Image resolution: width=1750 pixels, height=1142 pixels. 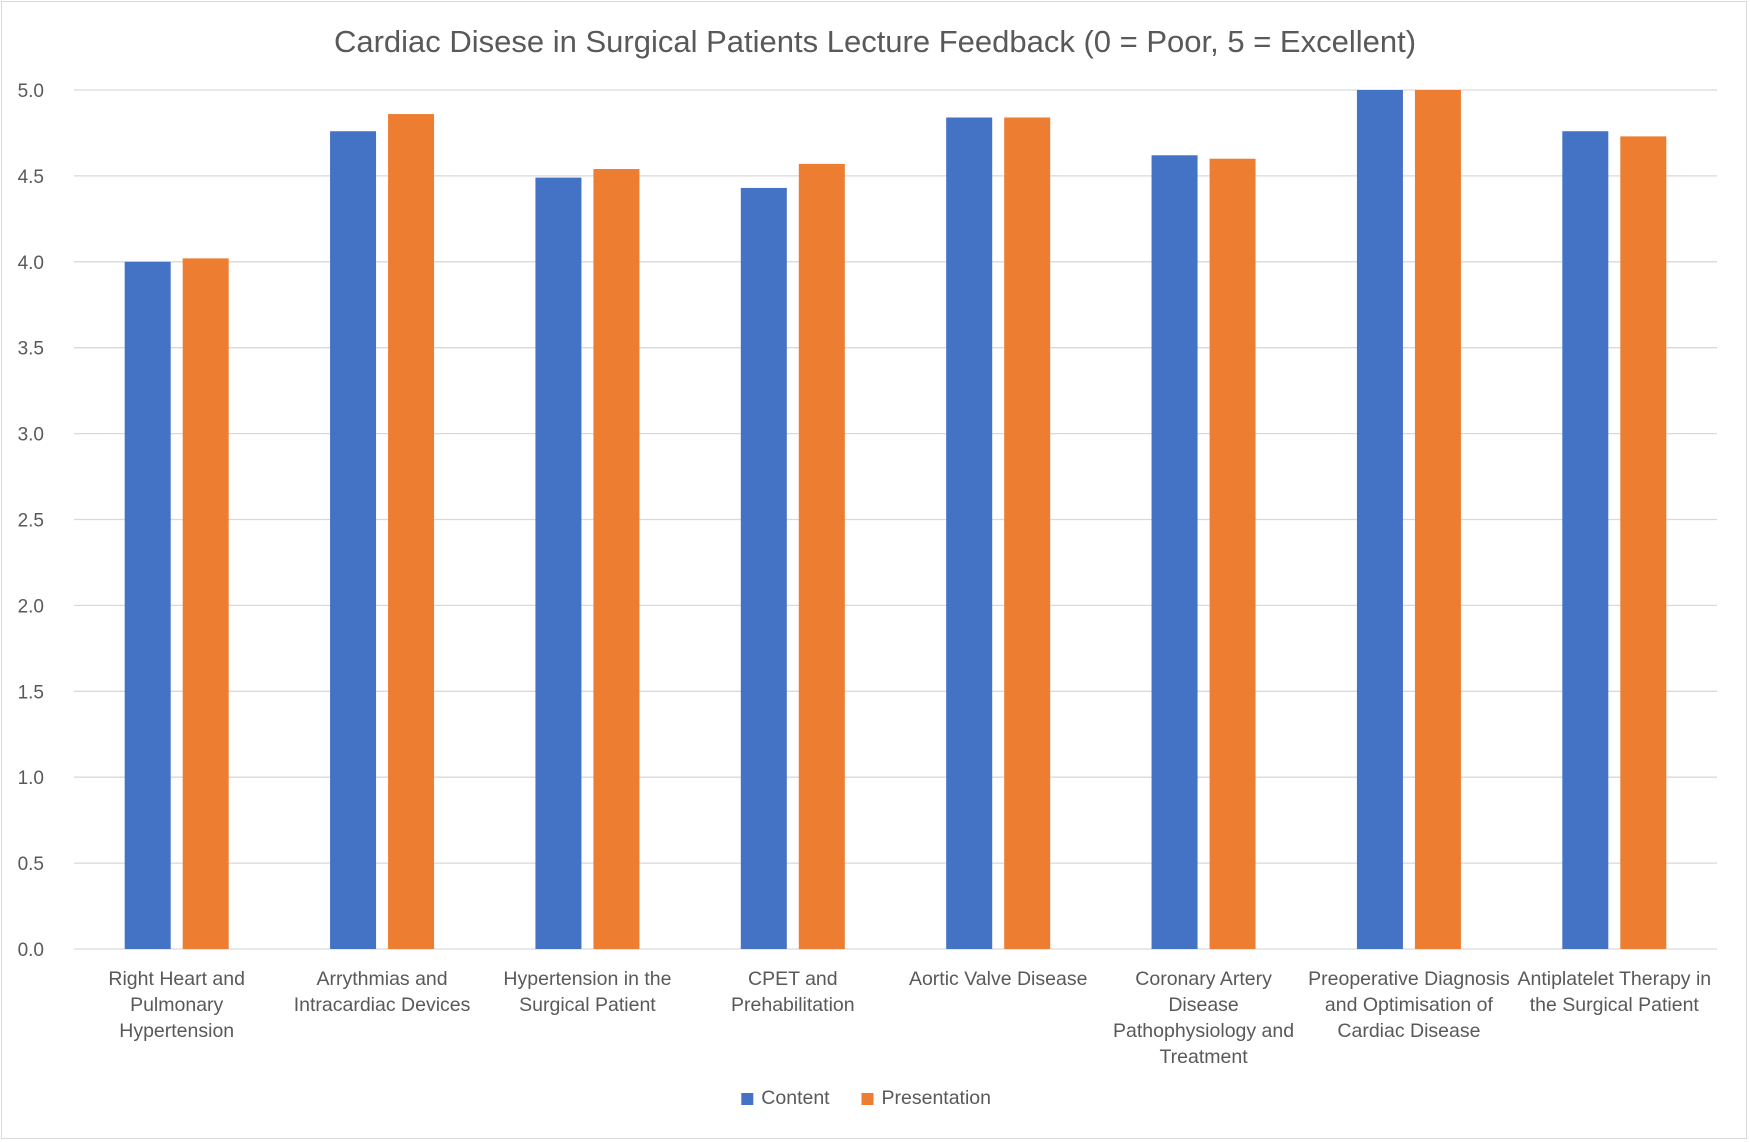 I want to click on y-tick-label: 3.5, so click(x=31, y=349).